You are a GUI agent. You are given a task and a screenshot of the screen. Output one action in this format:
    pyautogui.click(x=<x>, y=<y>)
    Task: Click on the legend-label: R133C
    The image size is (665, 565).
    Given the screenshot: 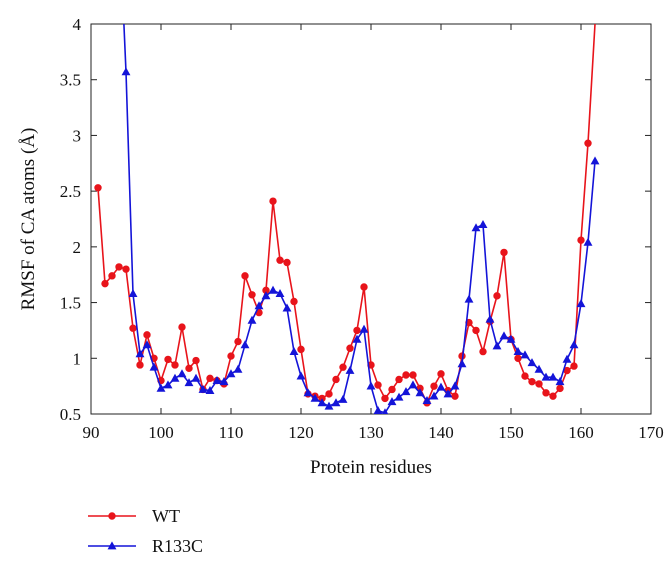 What is the action you would take?
    pyautogui.click(x=177, y=546)
    